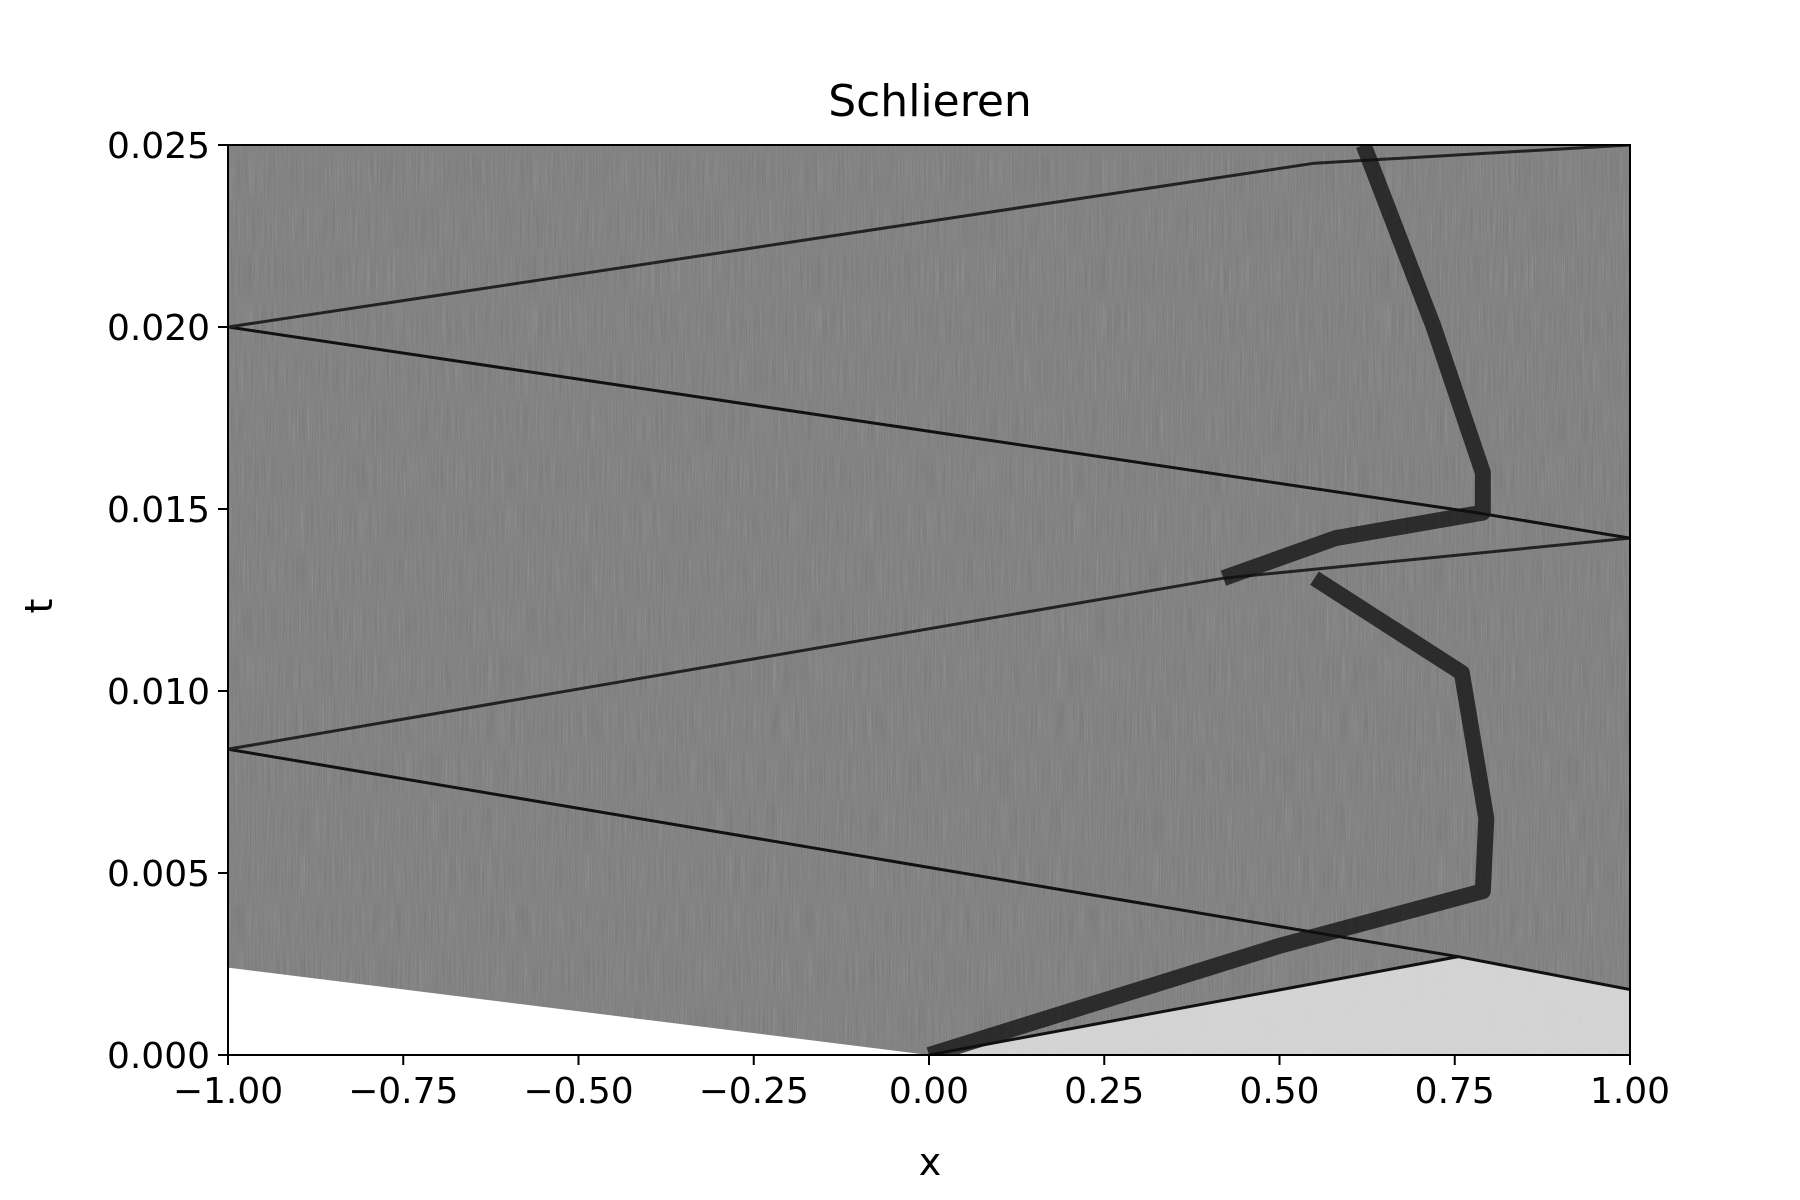 This screenshot has width=1800, height=1200. I want to click on chart-title: Schlieren, so click(930, 101).